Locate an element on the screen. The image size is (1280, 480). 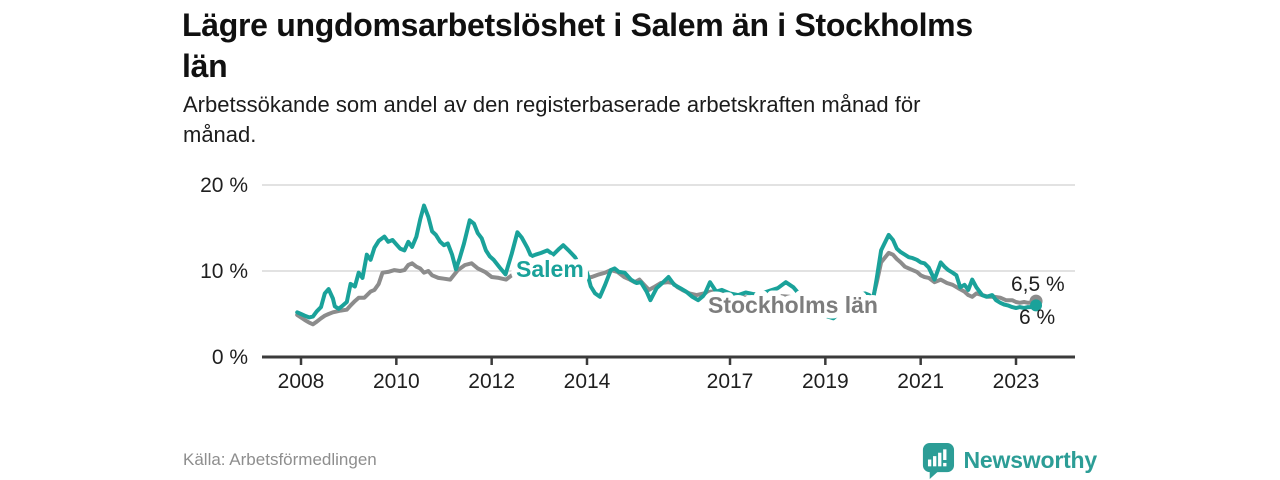
end-value-label-stockholms-lan: 6,5 % is located at coordinates (1038, 284).